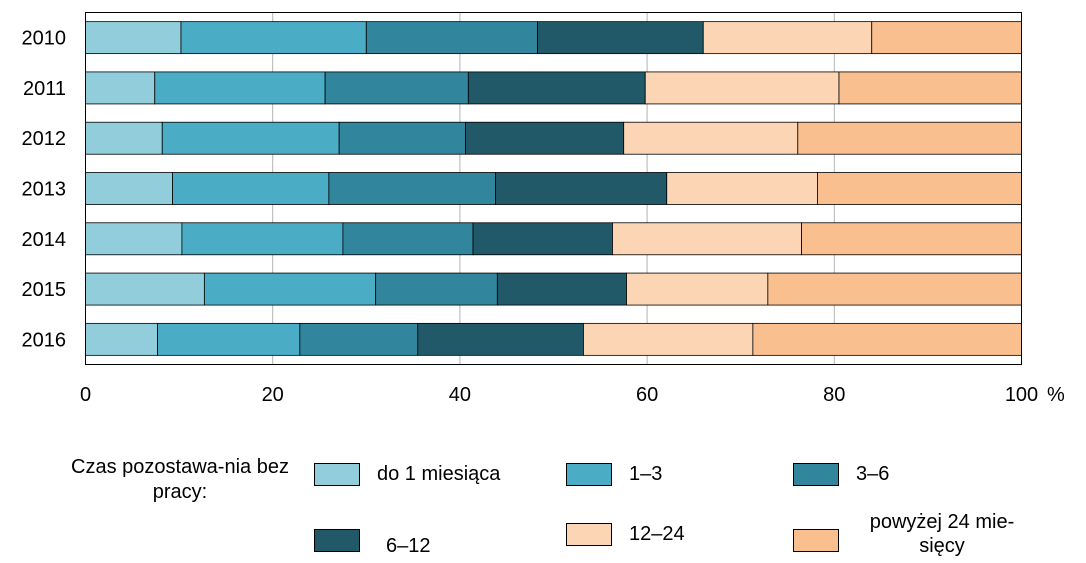 The height and width of the screenshot is (563, 1086). What do you see at coordinates (647, 395) in the screenshot?
I see `x-tick-label: 60` at bounding box center [647, 395].